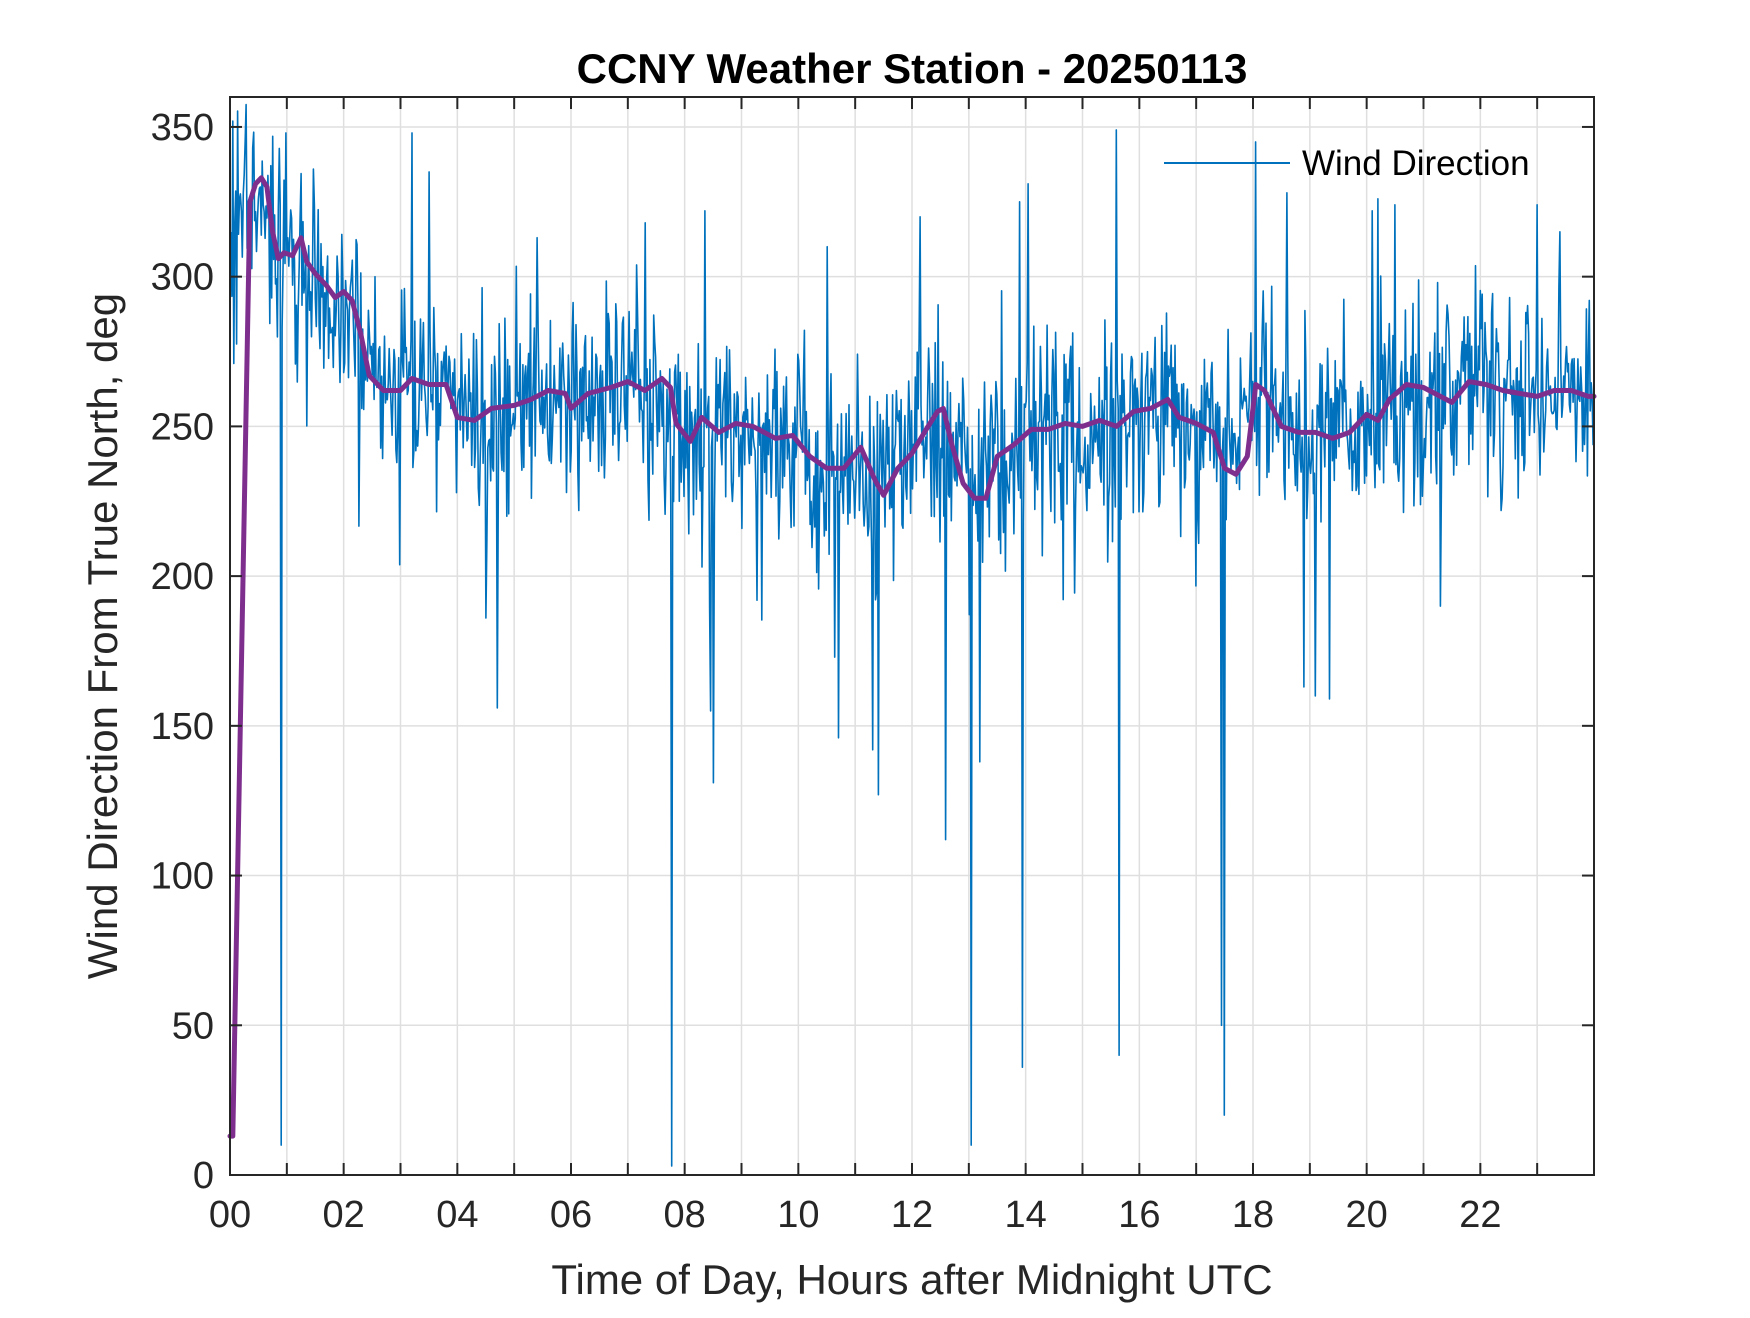 The image size is (1750, 1318). I want to click on y-tick-label: 150, so click(182, 727).